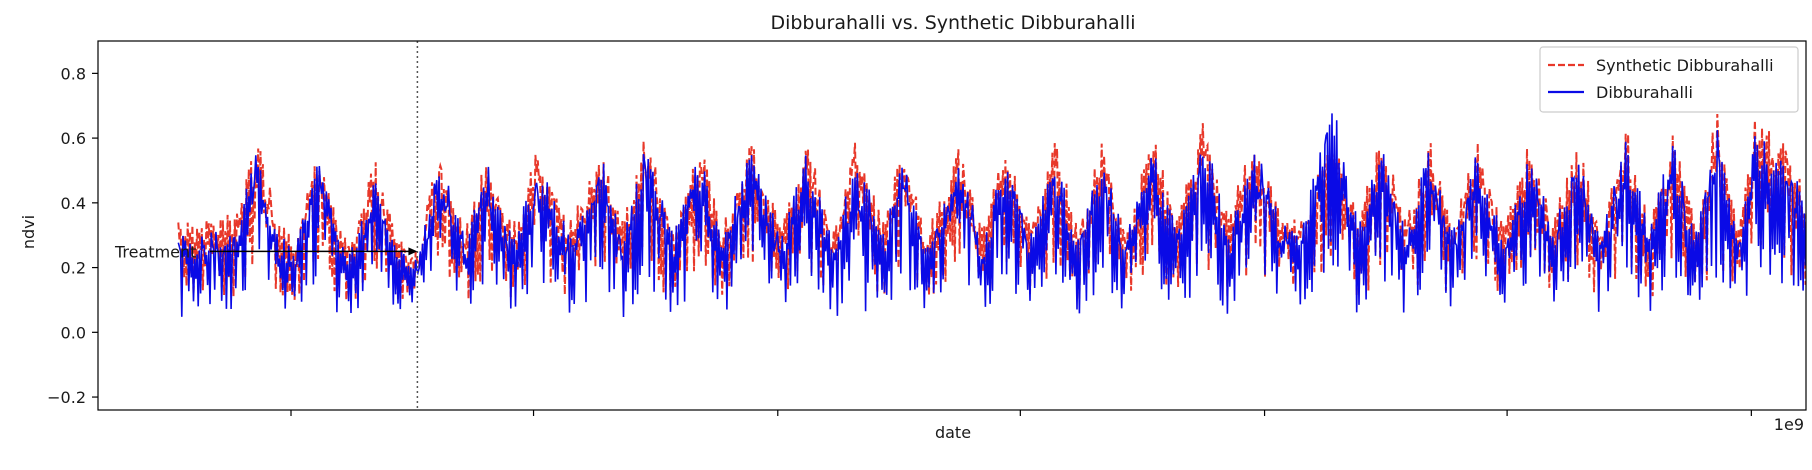 This screenshot has width=1812, height=470. I want to click on y-tick-label: 0.4, so click(73, 203).